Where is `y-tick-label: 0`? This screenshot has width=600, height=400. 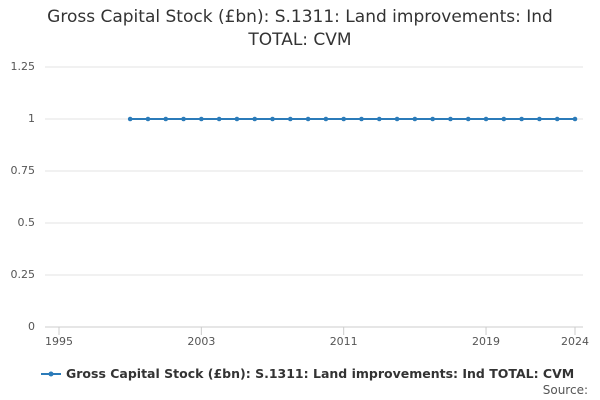 y-tick-label: 0 is located at coordinates (31, 326).